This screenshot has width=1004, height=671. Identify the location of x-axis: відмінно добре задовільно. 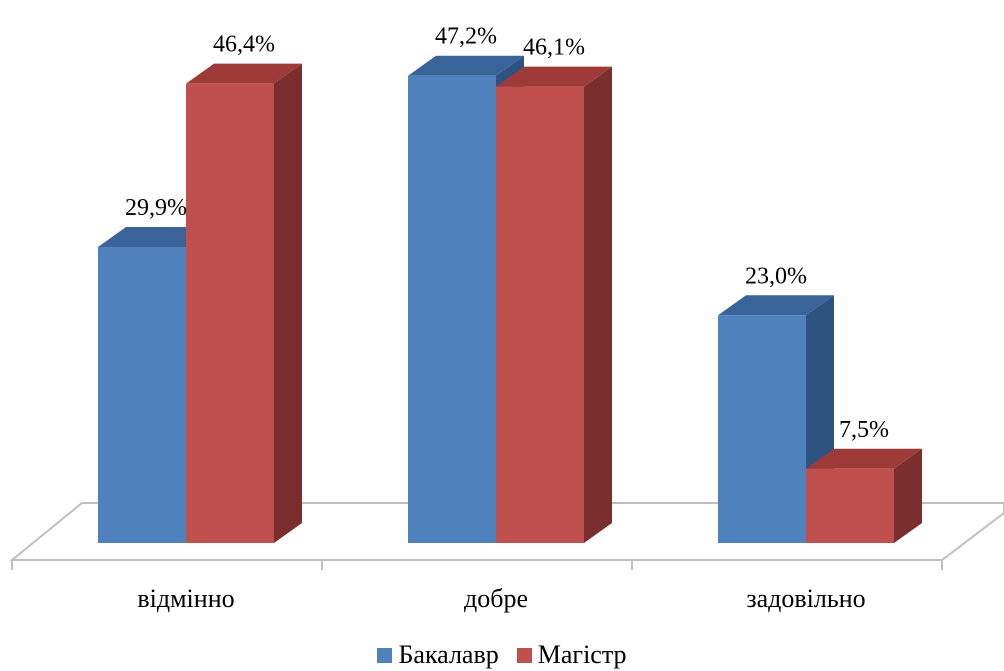
(477, 586).